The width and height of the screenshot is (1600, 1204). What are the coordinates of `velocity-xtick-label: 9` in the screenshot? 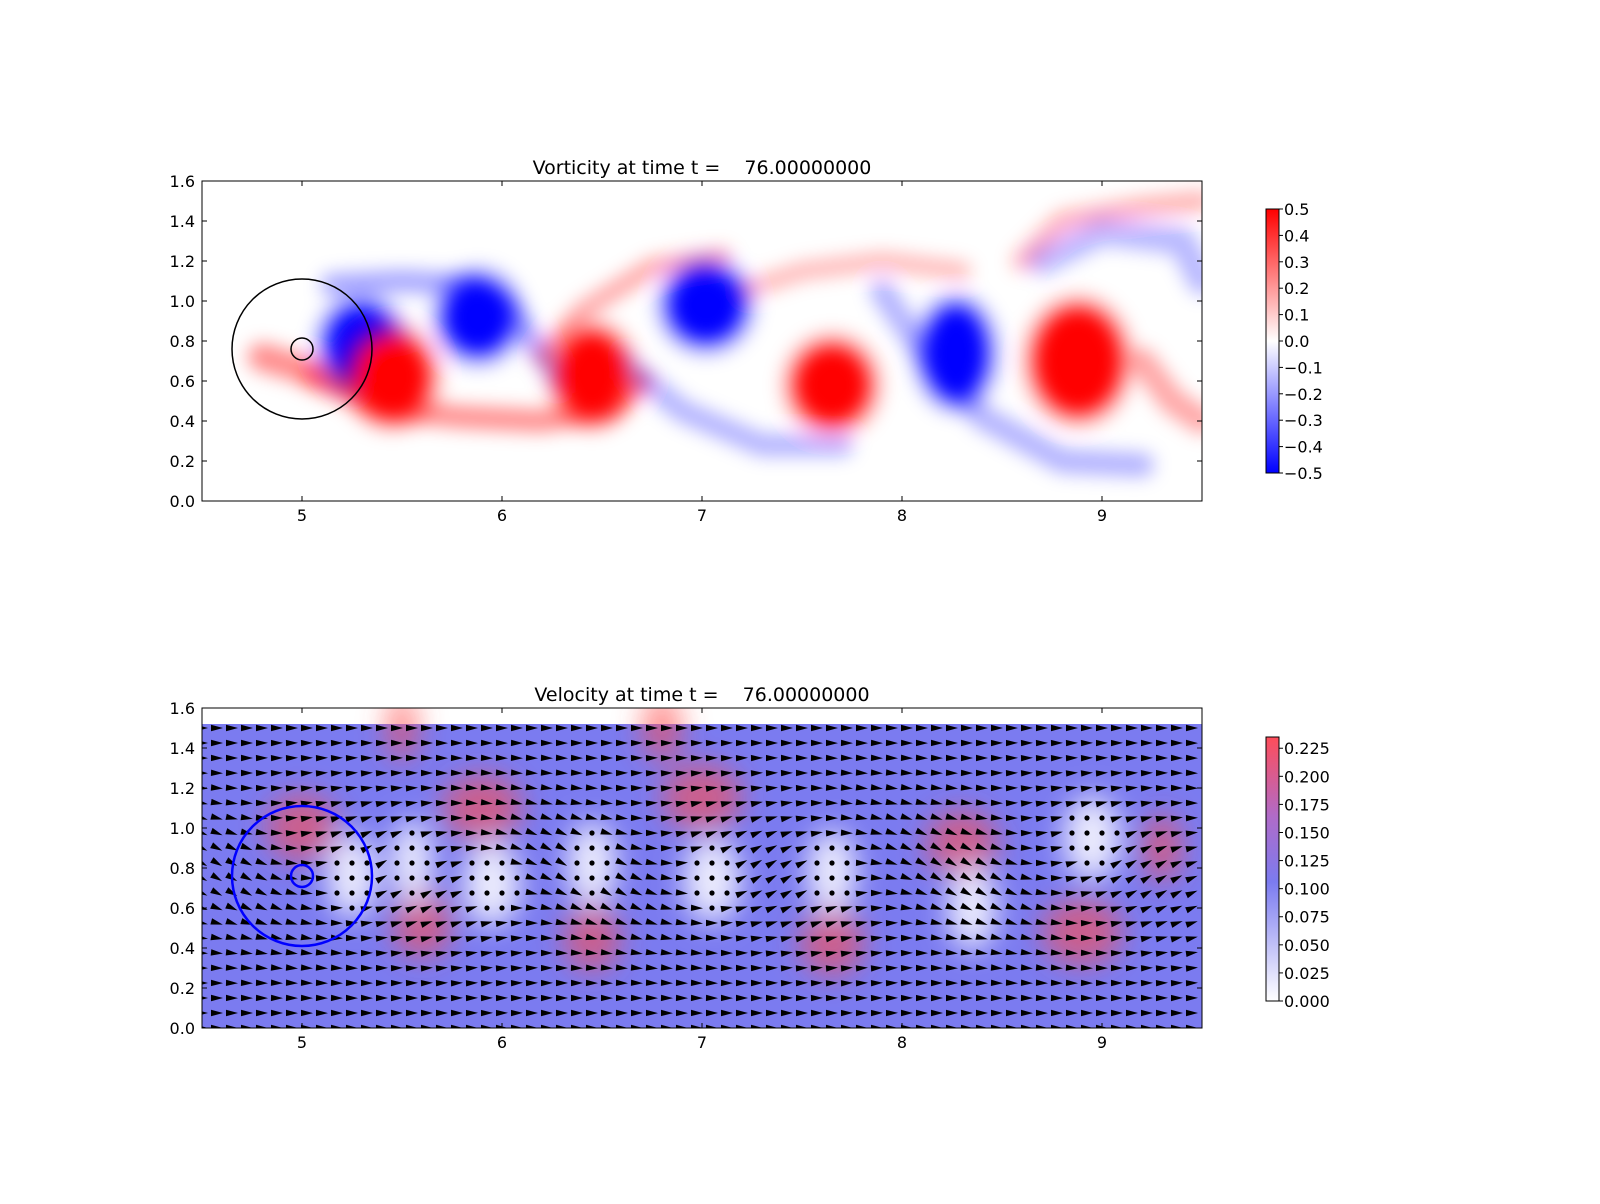 It's located at (1102, 1042).